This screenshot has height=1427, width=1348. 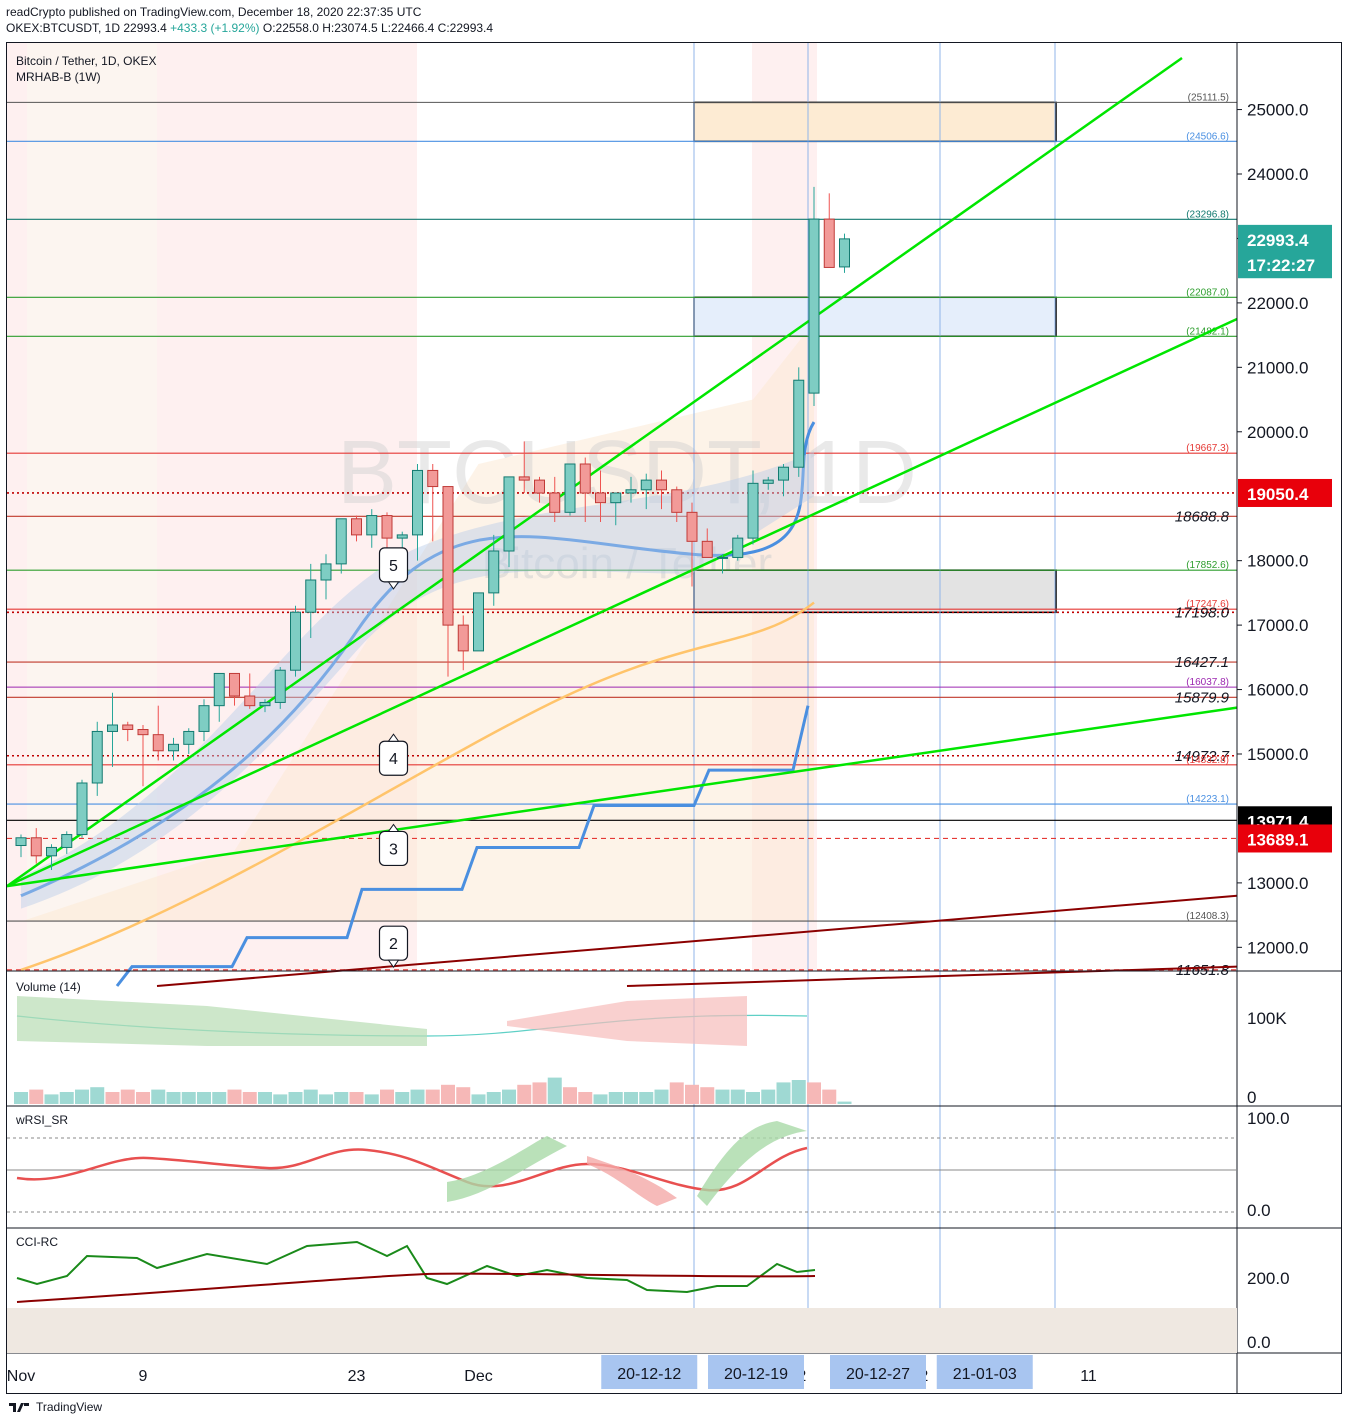 I want to click on wave-label: 2, so click(x=393, y=947).